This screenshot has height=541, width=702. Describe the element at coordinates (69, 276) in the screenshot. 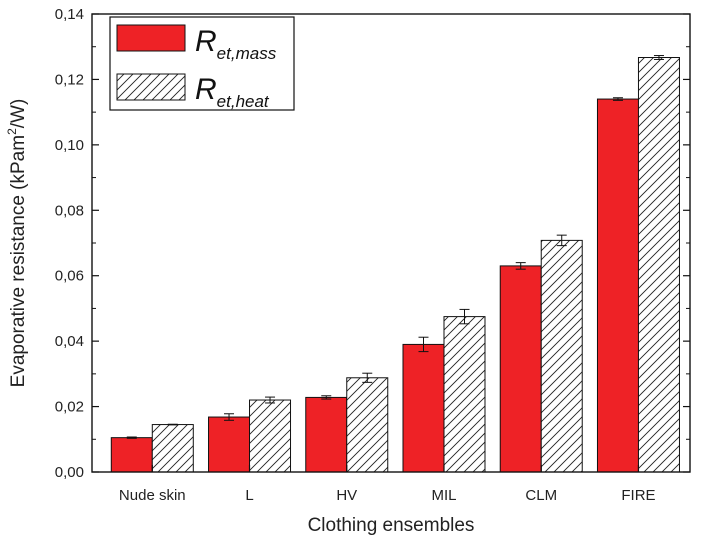

I see `y-tick-label: 0,06` at that location.